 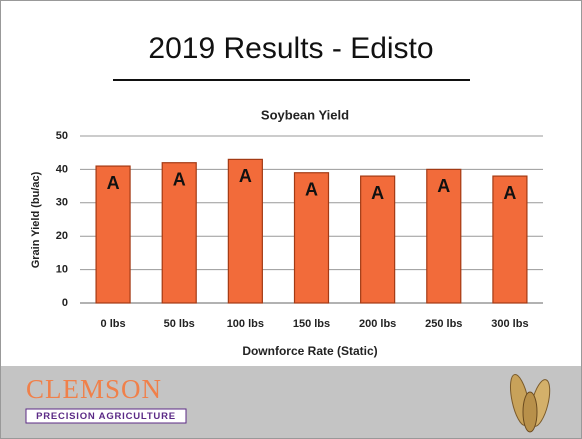 I want to click on y-tick-label: 40, so click(x=62, y=169).